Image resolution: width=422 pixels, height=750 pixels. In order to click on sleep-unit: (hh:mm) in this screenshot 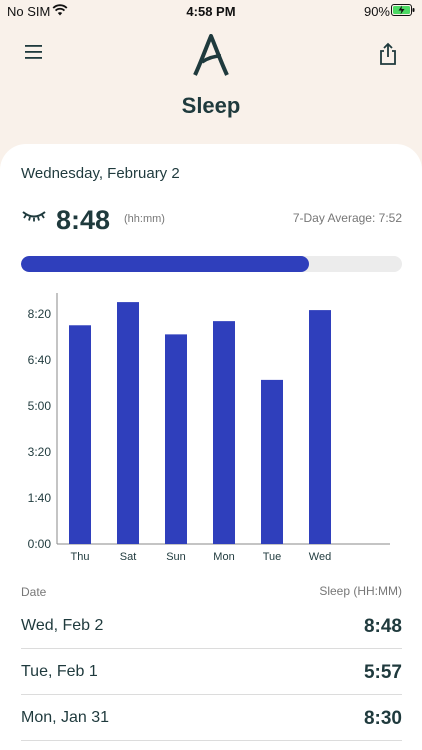, I will do `click(144, 219)`.